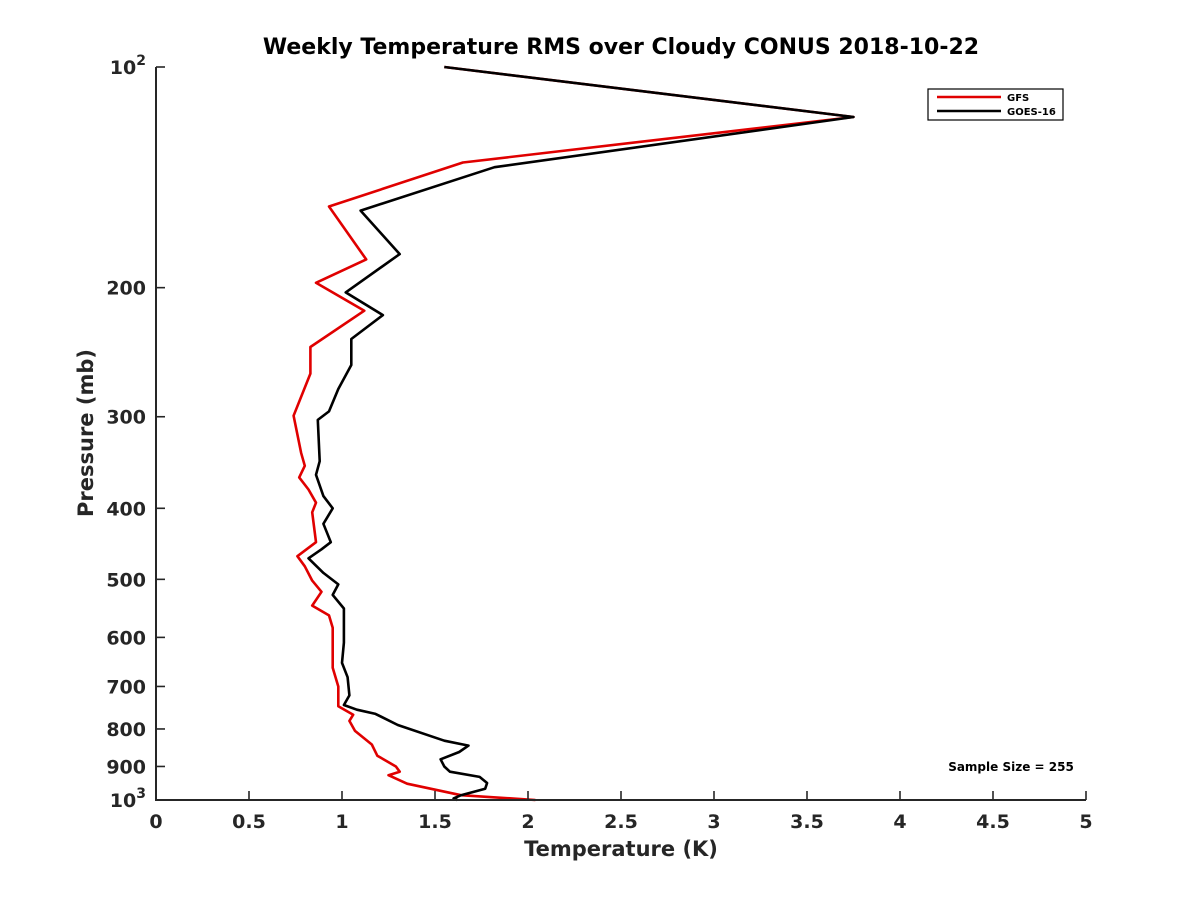  I want to click on x-axis: 0 0.5 1 1.5 2 2.5 3 3.5 4 4.5 5, so click(621, 812).